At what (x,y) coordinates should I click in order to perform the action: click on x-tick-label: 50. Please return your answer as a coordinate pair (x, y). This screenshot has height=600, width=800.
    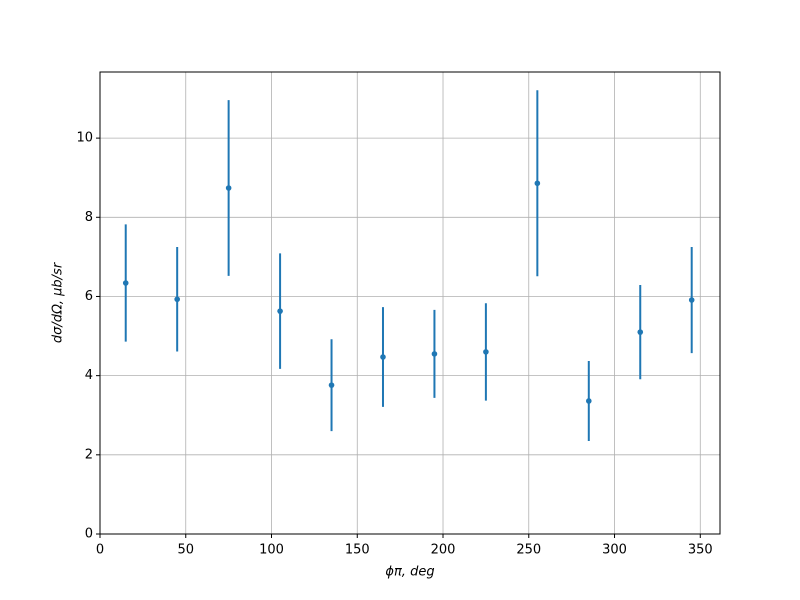
    Looking at the image, I should click on (185, 550).